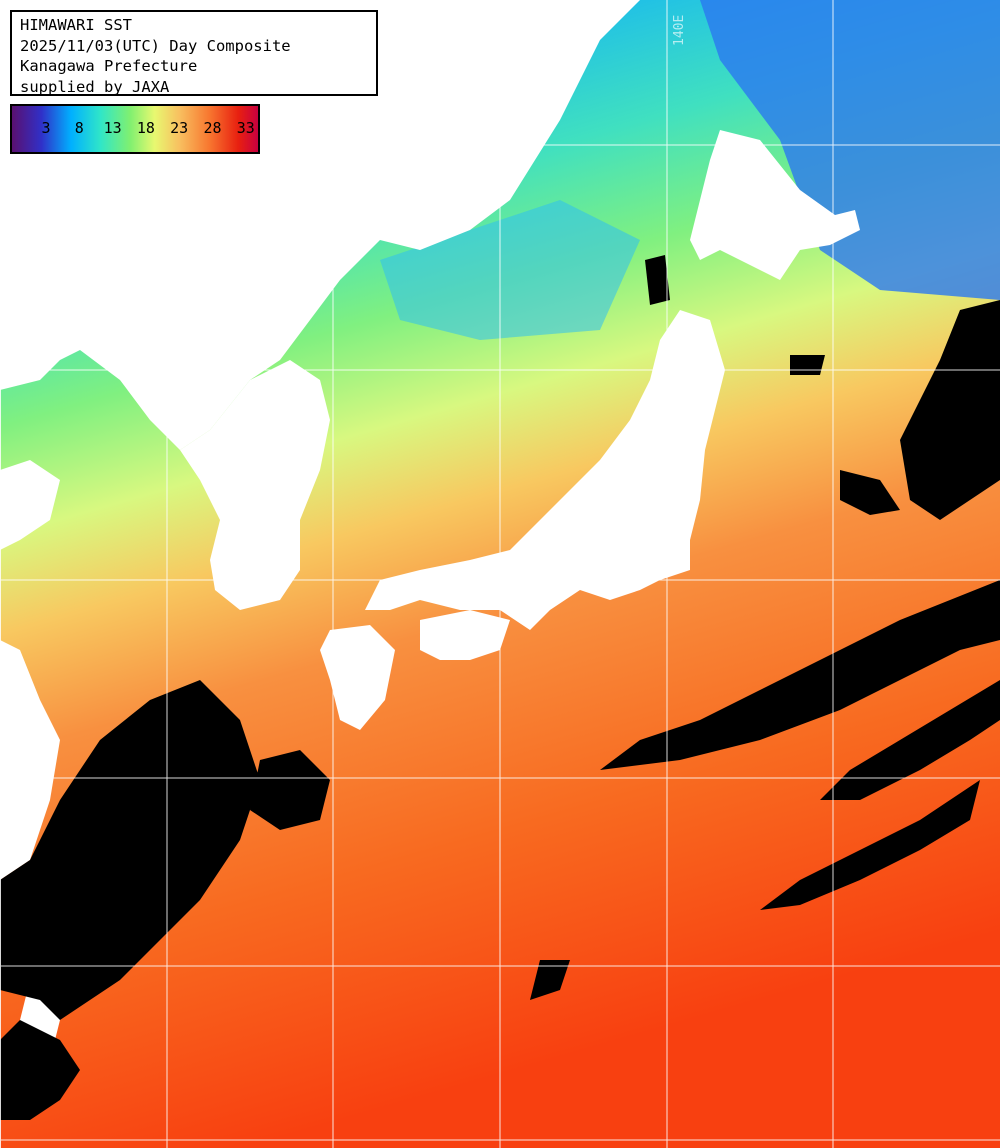 The width and height of the screenshot is (1000, 1148). Describe the element at coordinates (245, 128) in the screenshot. I see `legend-label: 33` at that location.